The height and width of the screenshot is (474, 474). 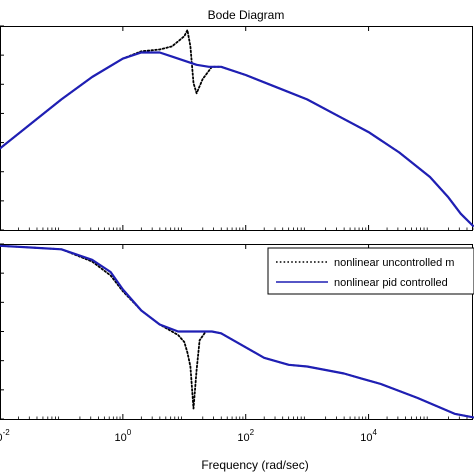 I want to click on chart-title: Bode Diagram, so click(x=246, y=15).